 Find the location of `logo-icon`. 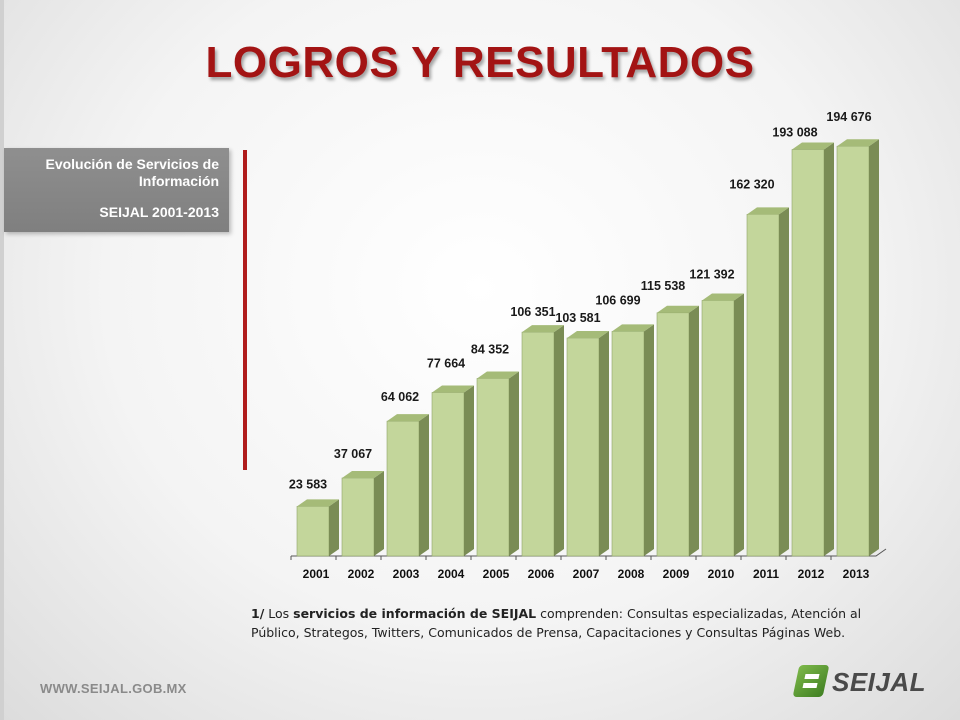

logo-icon is located at coordinates (811, 681).